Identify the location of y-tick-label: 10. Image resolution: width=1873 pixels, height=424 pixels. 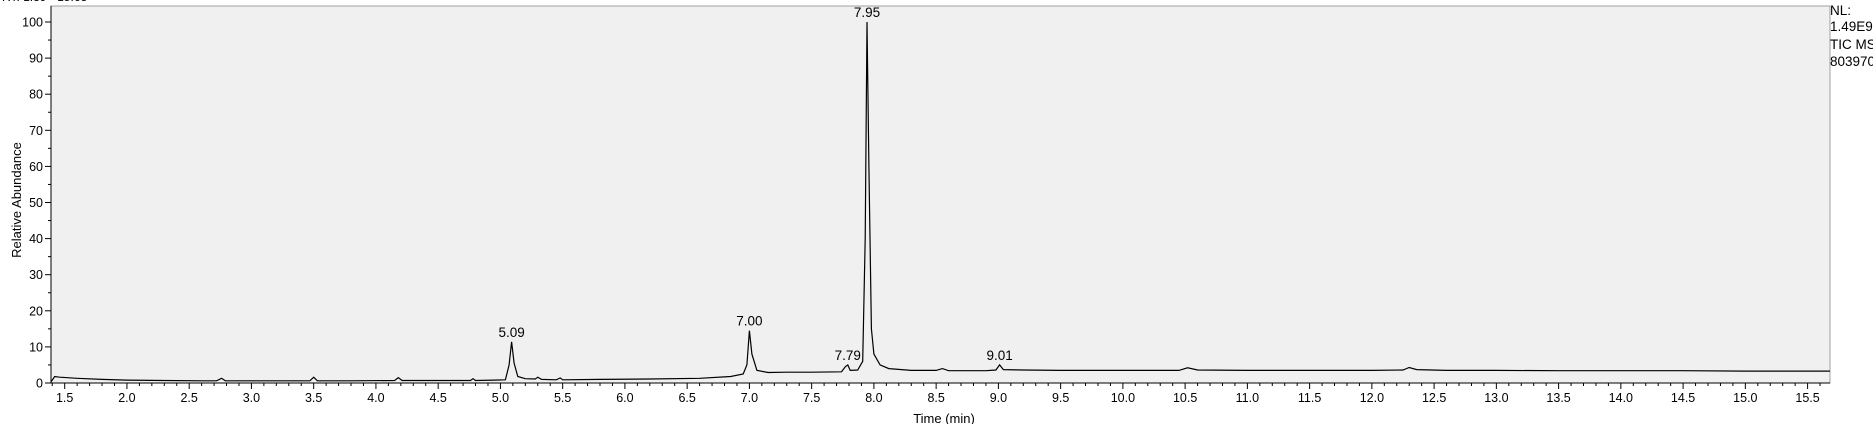
(36, 347).